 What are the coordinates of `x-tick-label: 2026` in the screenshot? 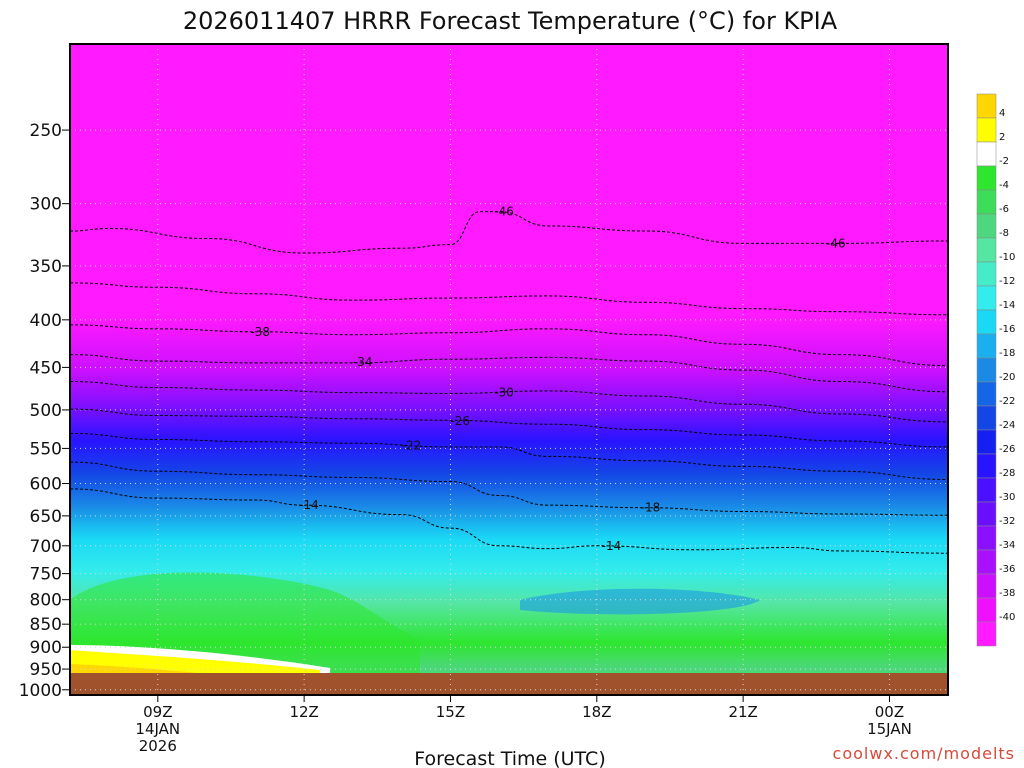 It's located at (158, 746).